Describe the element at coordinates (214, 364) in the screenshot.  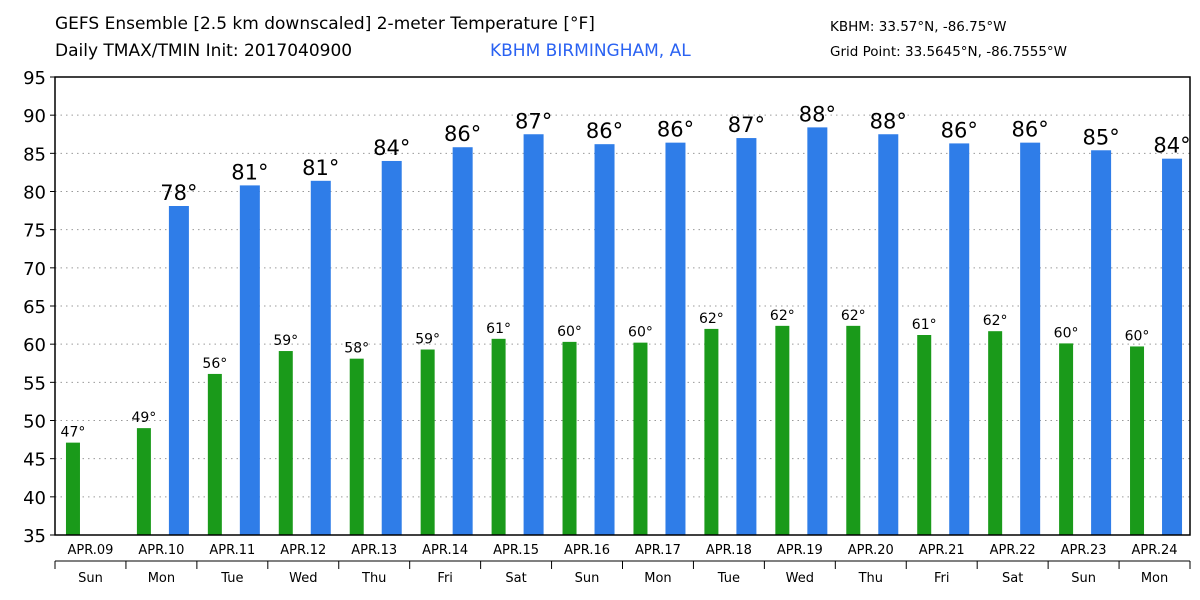
I see `tmin-value-label: 56°` at that location.